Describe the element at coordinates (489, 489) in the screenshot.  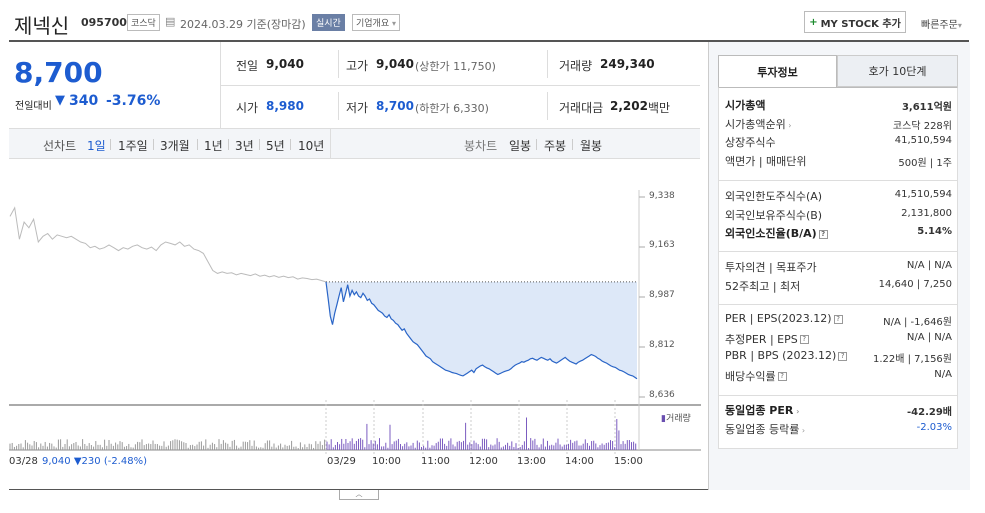
I see `chart-bottom-divider` at that location.